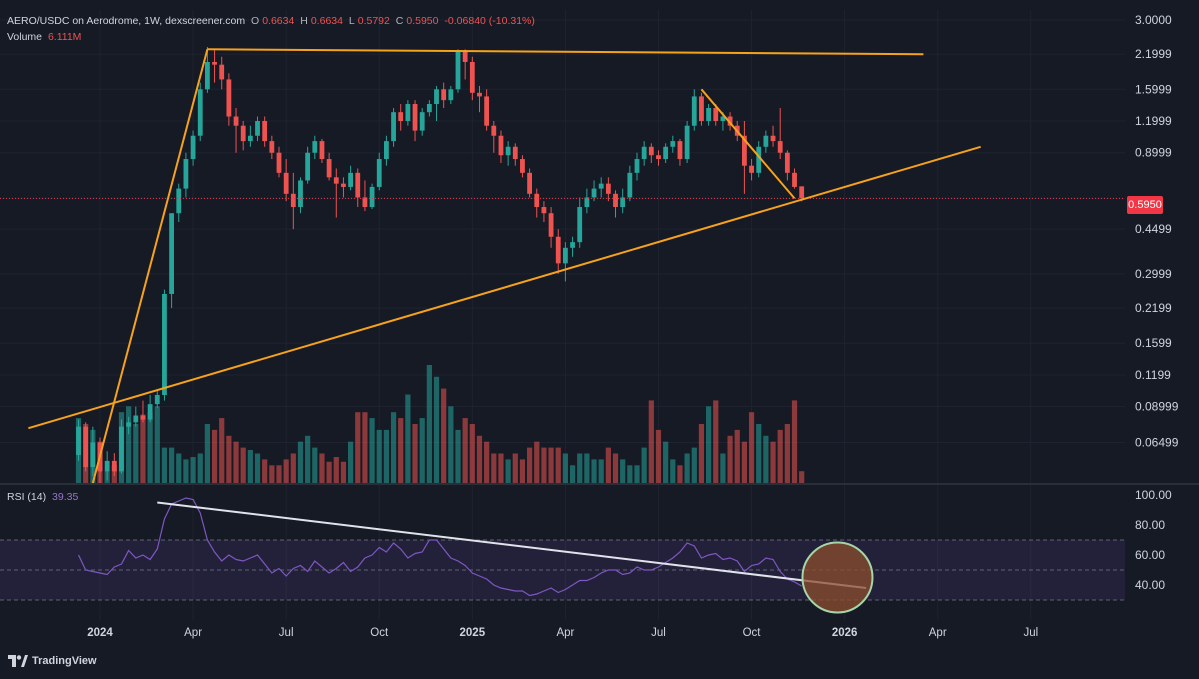 This screenshot has height=679, width=1199. I want to click on time-tick-label: 2025, so click(473, 633).